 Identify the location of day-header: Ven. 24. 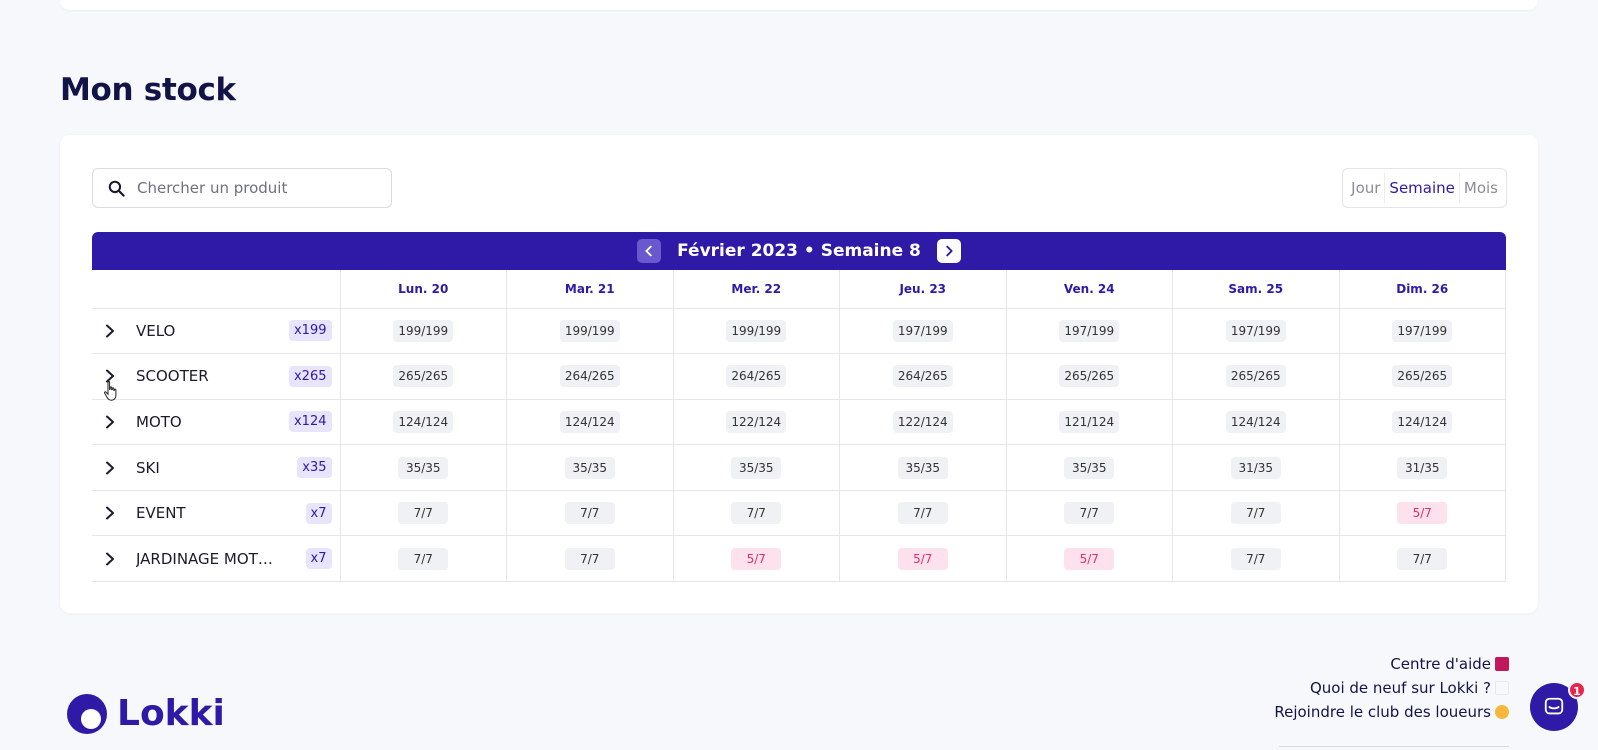
(1089, 289).